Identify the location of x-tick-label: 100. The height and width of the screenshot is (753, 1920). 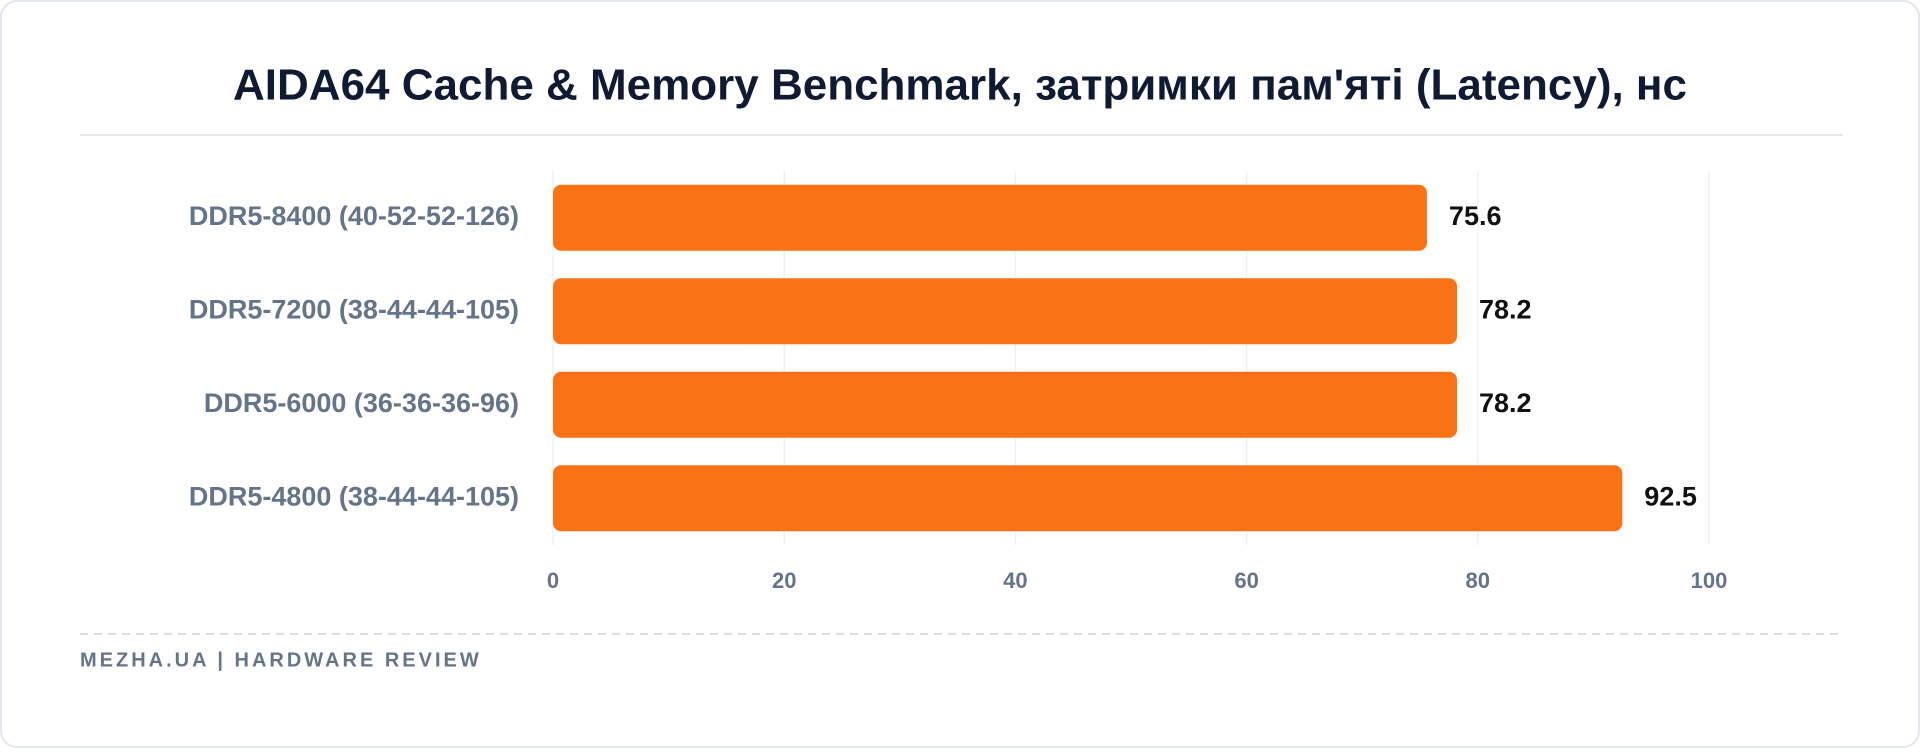
(1709, 580).